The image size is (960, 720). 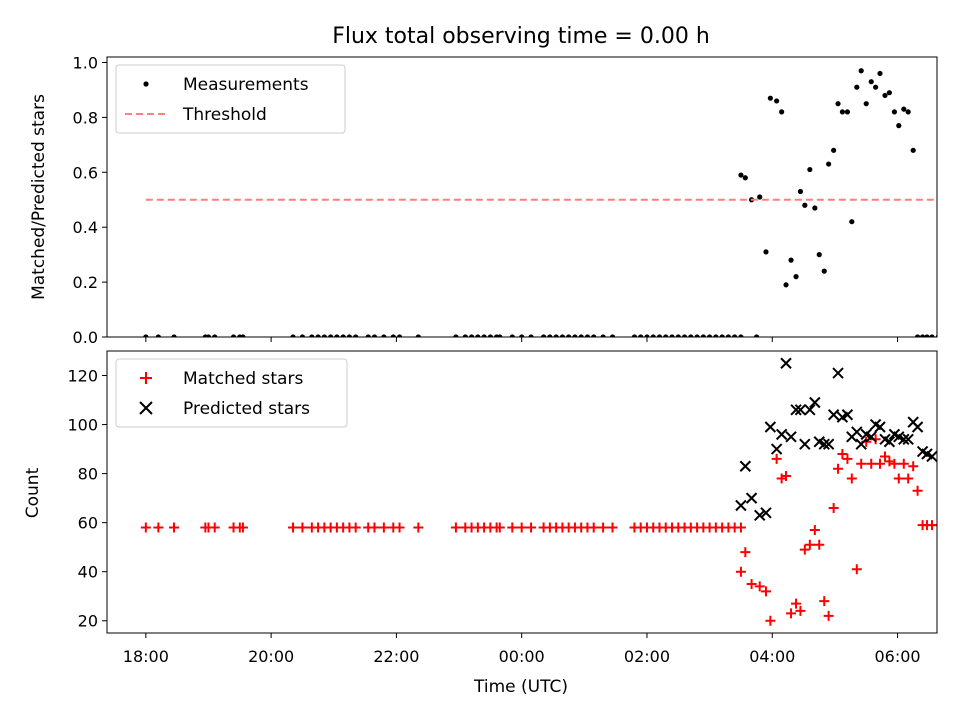 What do you see at coordinates (85, 337) in the screenshot?
I see `top-y-tick-label: 0.0` at bounding box center [85, 337].